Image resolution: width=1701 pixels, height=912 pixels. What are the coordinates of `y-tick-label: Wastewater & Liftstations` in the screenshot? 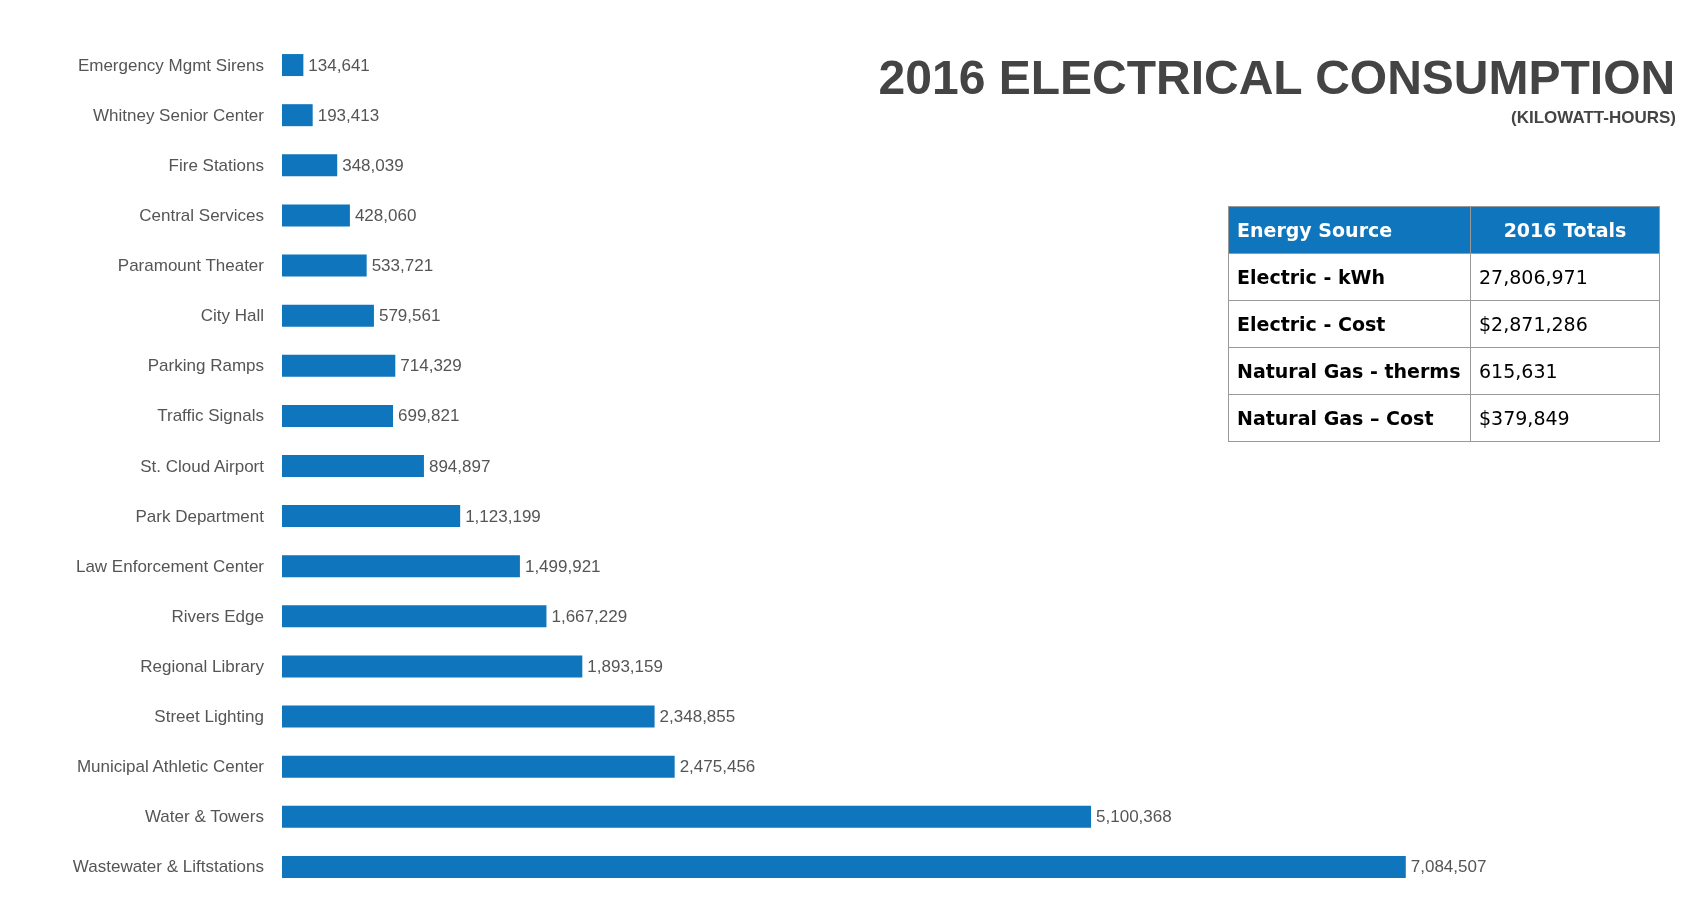 It's located at (168, 867).